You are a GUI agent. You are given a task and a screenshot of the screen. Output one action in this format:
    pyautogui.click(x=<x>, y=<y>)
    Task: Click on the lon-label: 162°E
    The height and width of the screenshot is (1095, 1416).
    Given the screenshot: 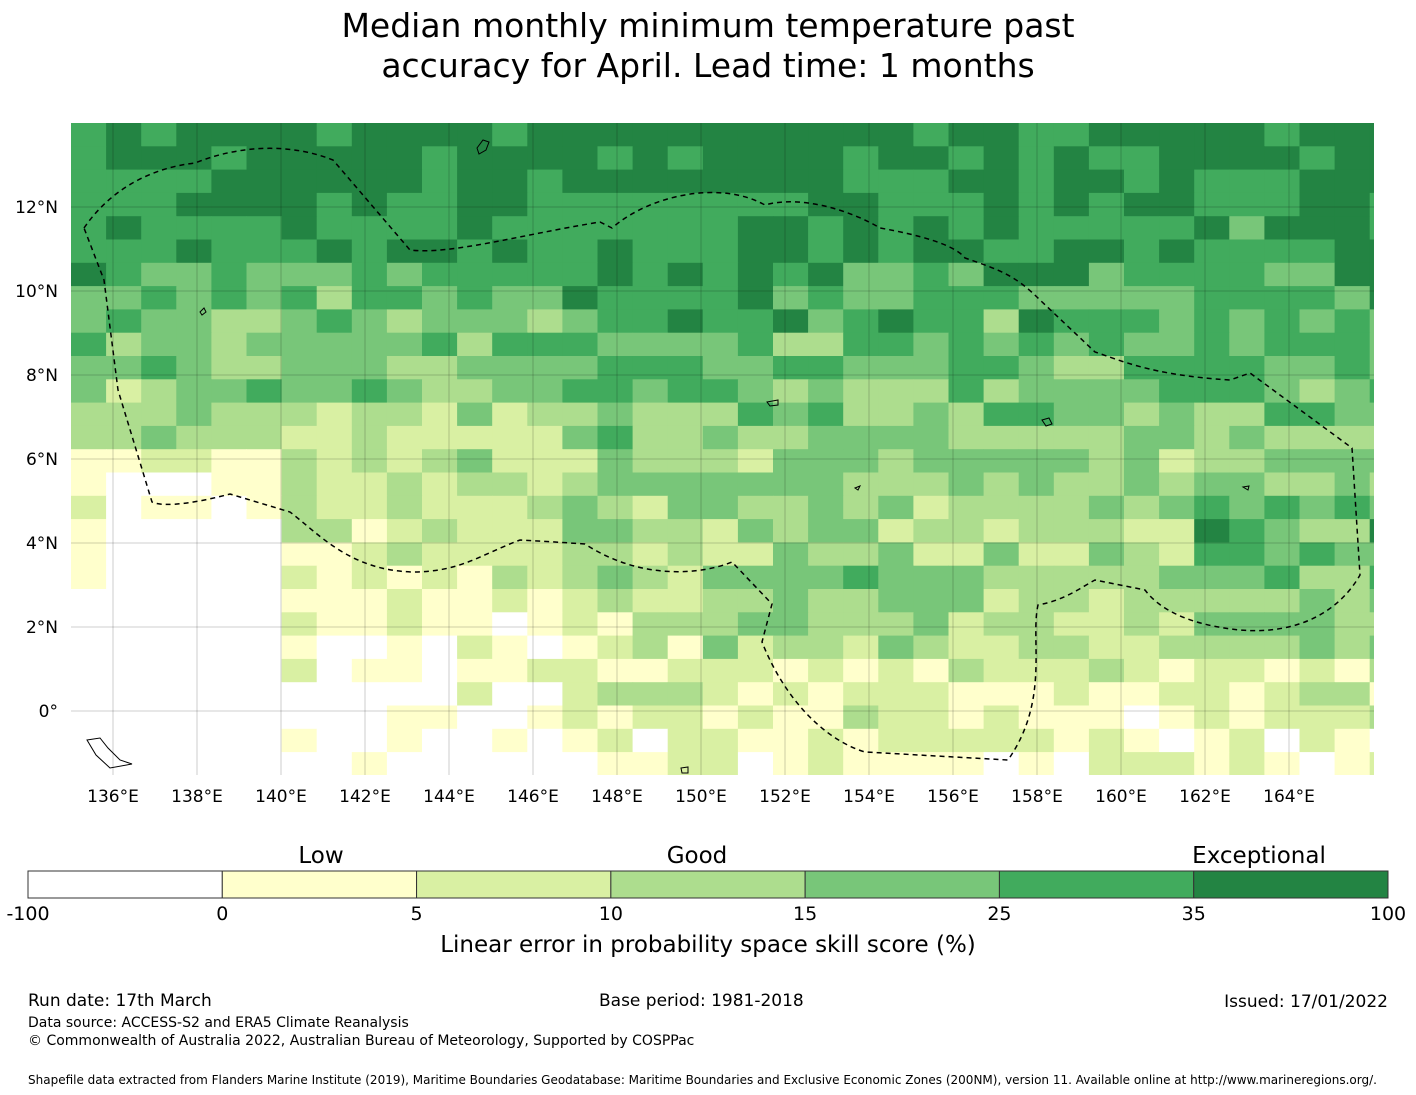 What is the action you would take?
    pyautogui.click(x=1205, y=797)
    